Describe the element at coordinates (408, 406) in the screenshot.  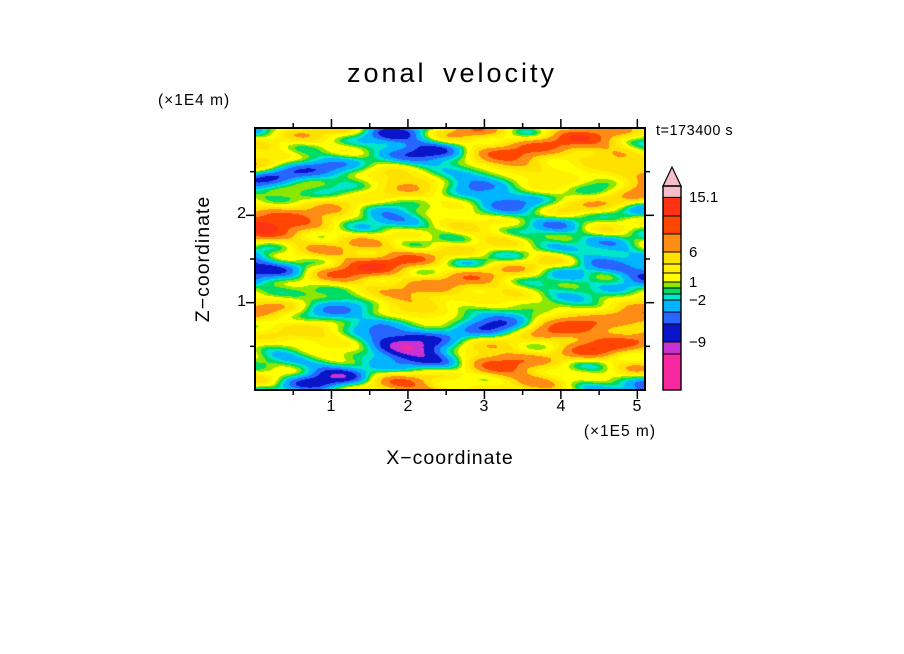
I see `x-tick-label: 2` at that location.